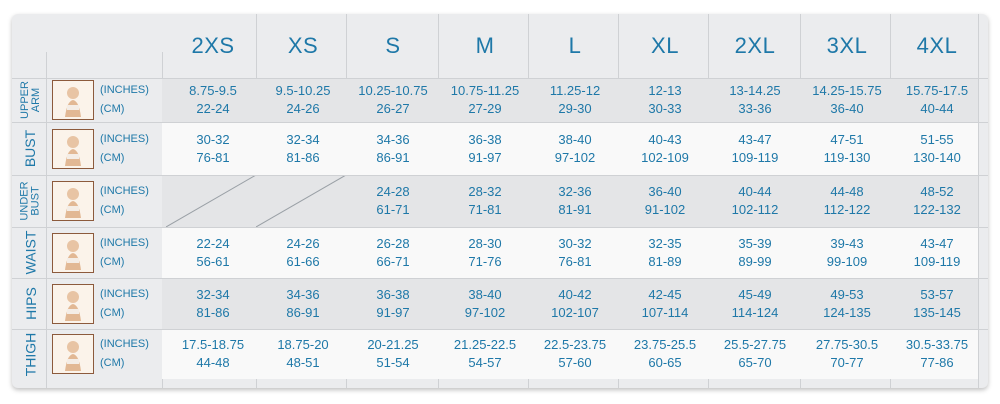 The height and width of the screenshot is (404, 1000). What do you see at coordinates (485, 191) in the screenshot?
I see `inches-value: 28-32` at bounding box center [485, 191].